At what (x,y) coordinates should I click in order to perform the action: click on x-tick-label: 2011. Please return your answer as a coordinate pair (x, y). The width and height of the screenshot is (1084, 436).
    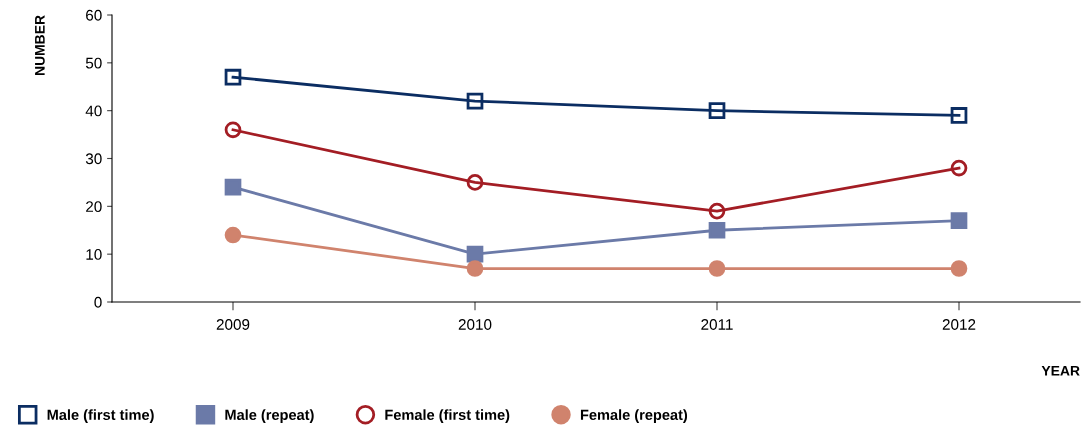
    Looking at the image, I should click on (717, 324).